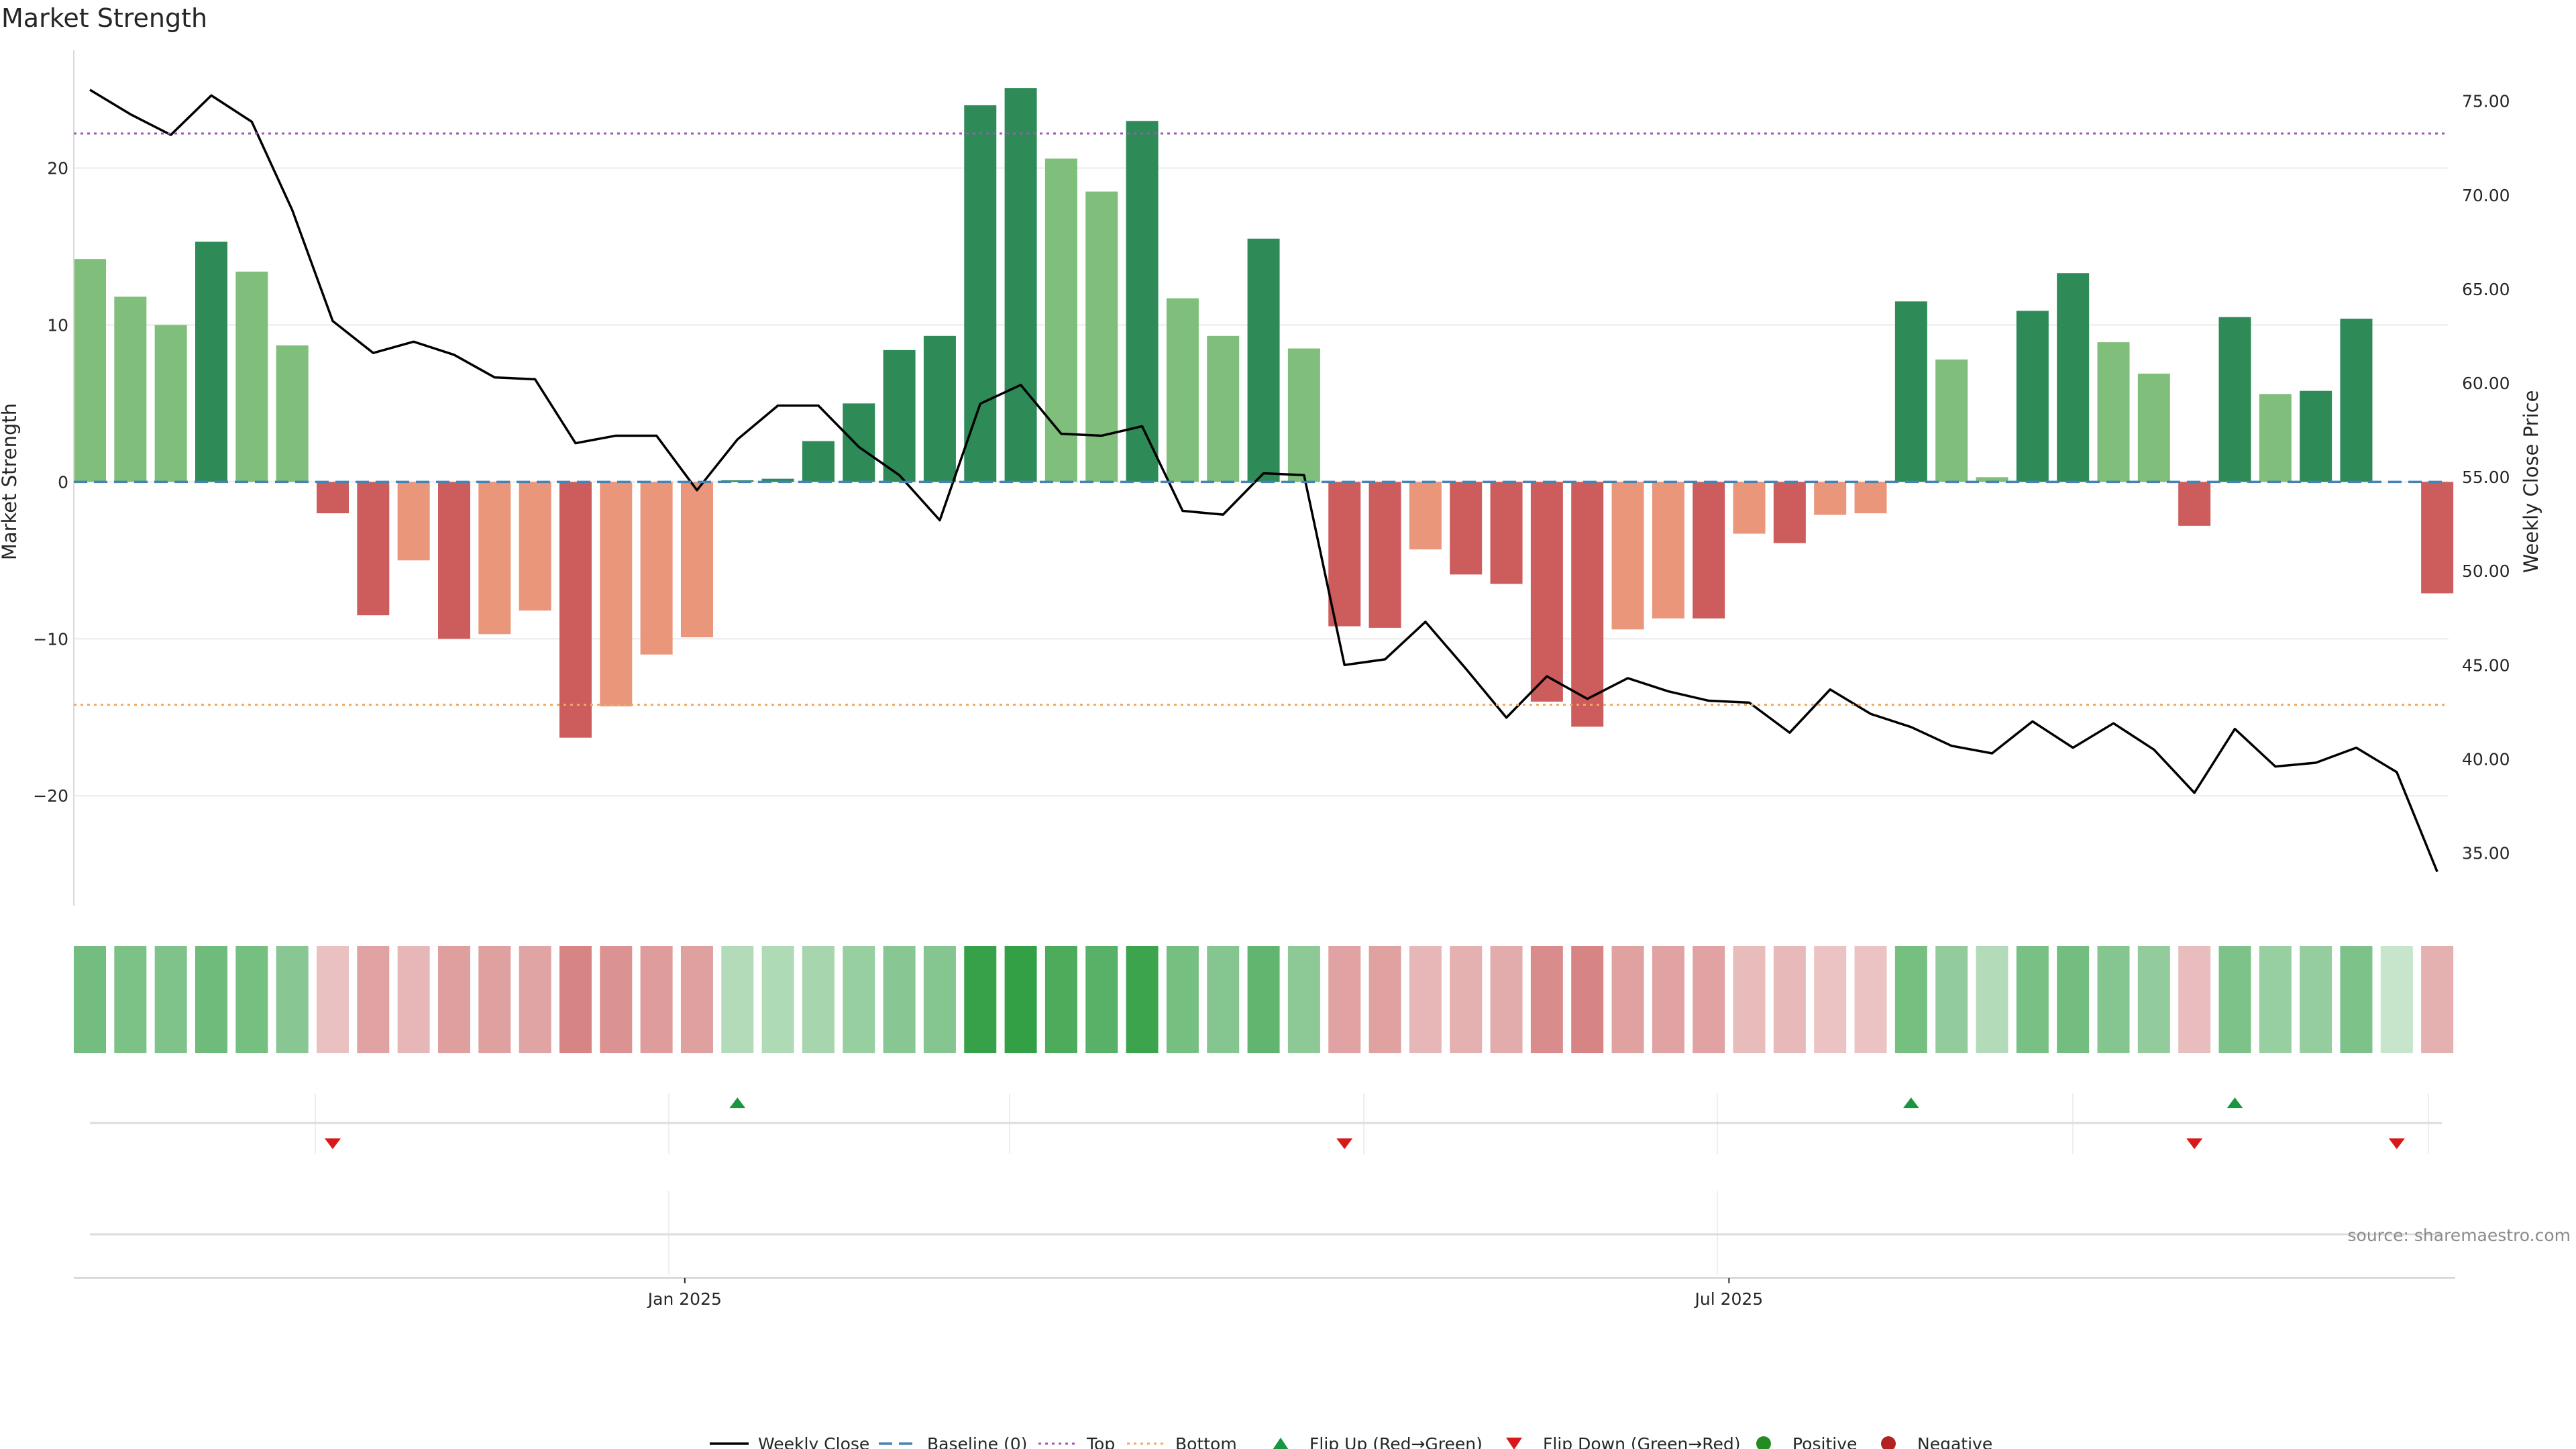 Image resolution: width=2576 pixels, height=1449 pixels. I want to click on legend-swatch-flip-up, so click(1281, 1443).